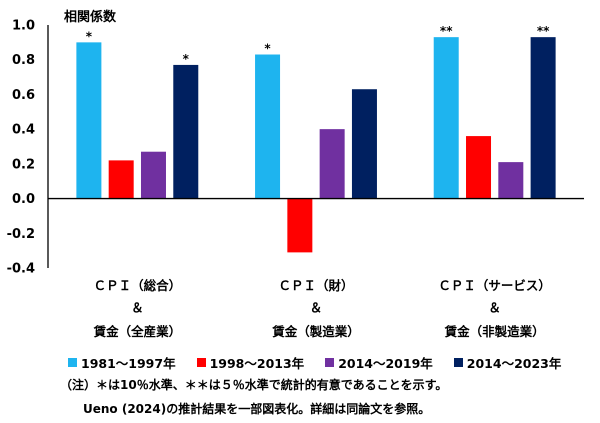  What do you see at coordinates (23, 26) in the screenshot?
I see `y-tick-label: 1.0` at bounding box center [23, 26].